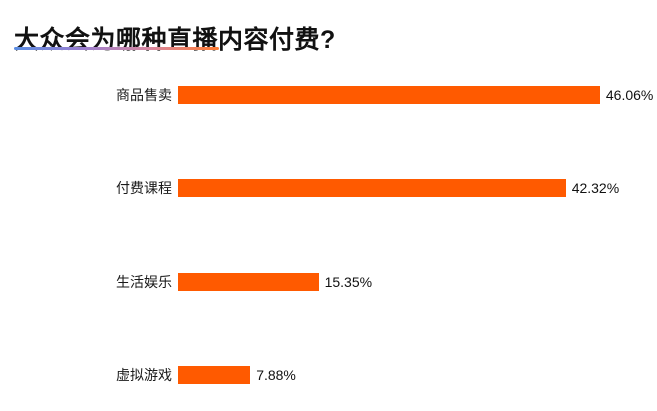 The image size is (657, 411). Describe the element at coordinates (116, 48) in the screenshot. I see `title-underline-decoration` at that location.